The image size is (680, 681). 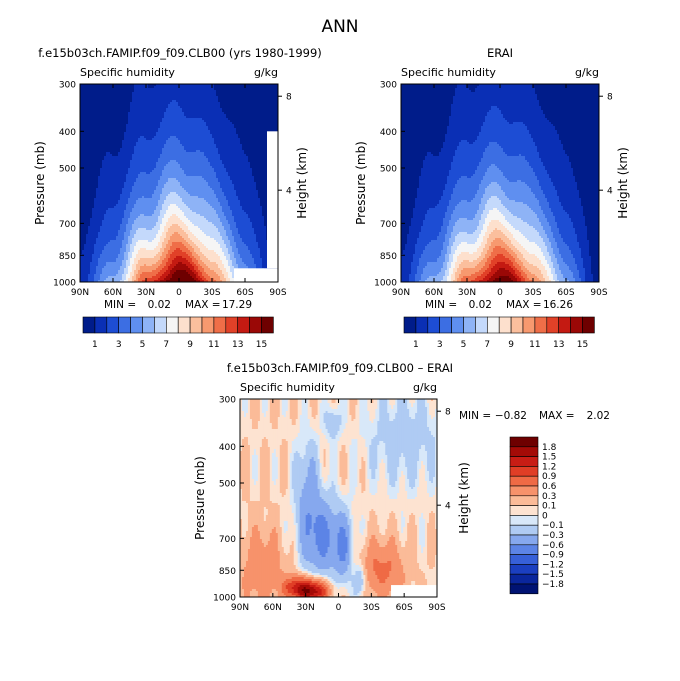 What do you see at coordinates (339, 27) in the screenshot?
I see `figure-title: ANN` at bounding box center [339, 27].